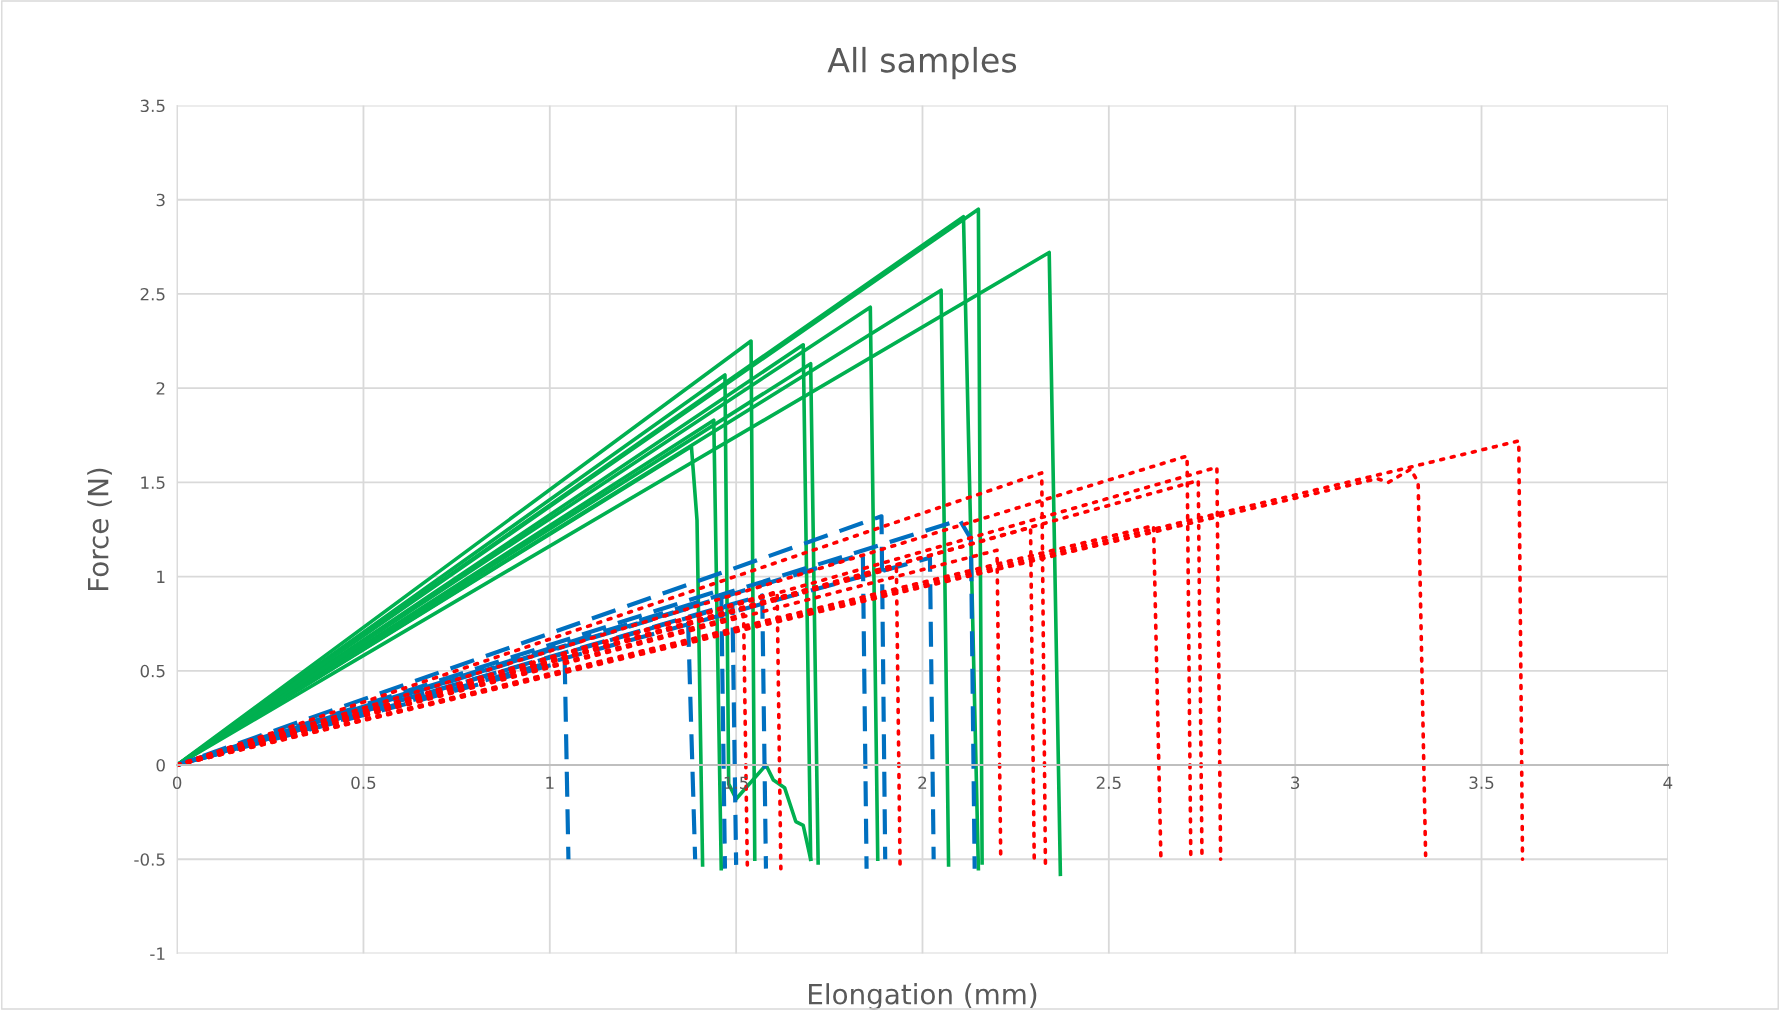 This screenshot has width=1780, height=1010. What do you see at coordinates (1295, 783) in the screenshot?
I see `x-tick-label: 3` at bounding box center [1295, 783].